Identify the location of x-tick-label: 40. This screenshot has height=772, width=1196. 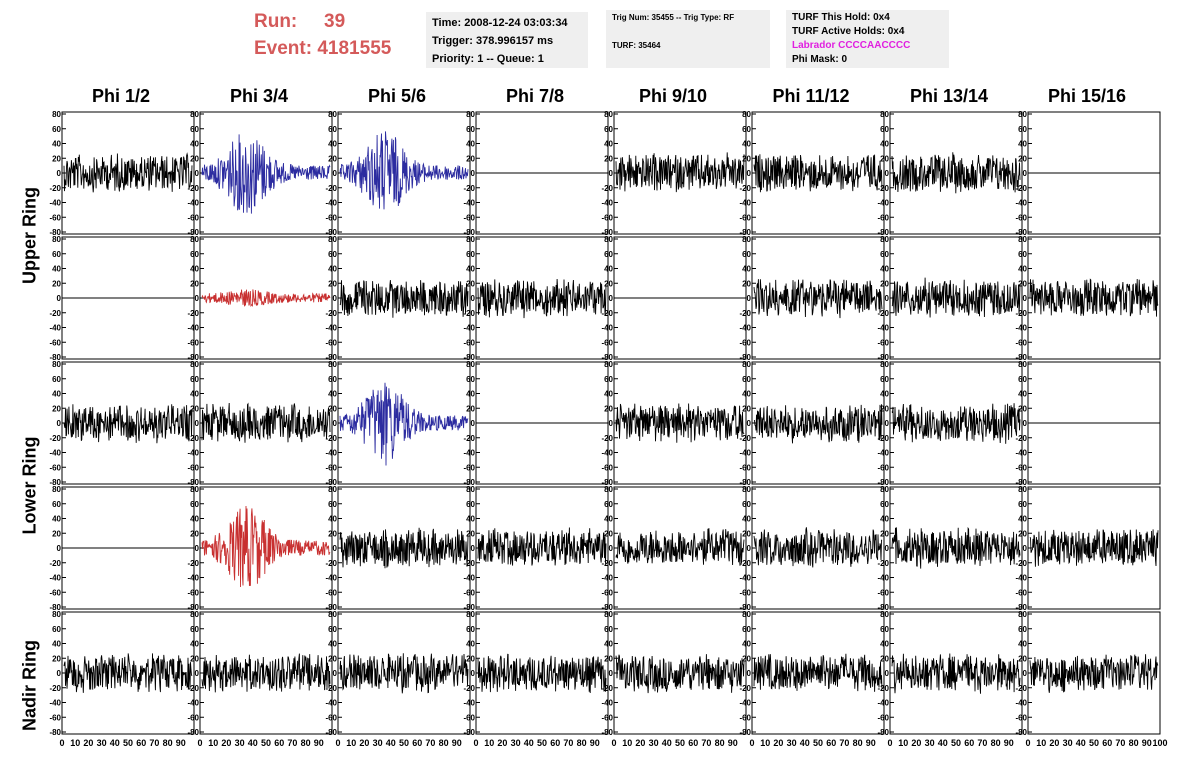
(253, 743).